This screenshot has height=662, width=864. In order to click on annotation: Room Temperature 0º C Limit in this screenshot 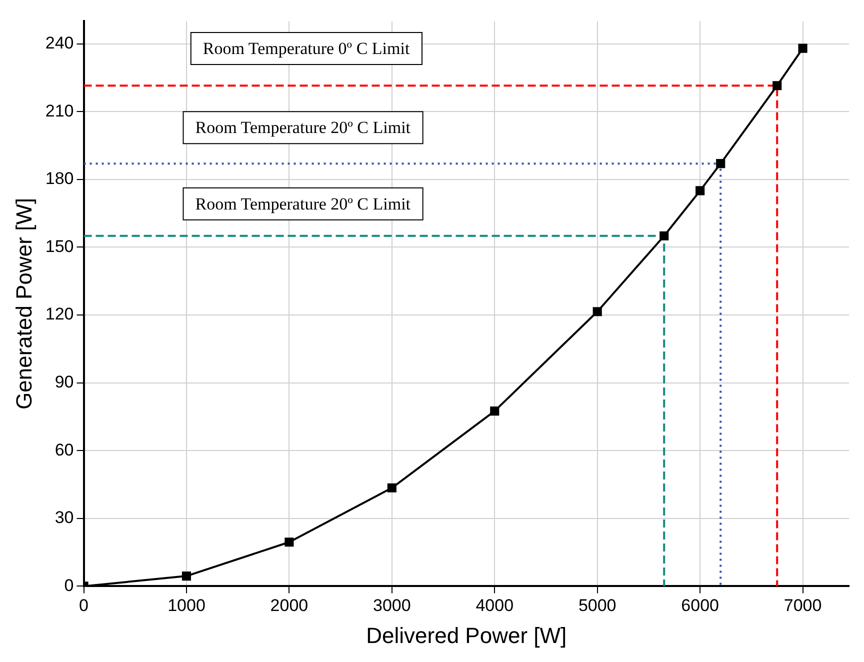, I will do `click(306, 48)`.